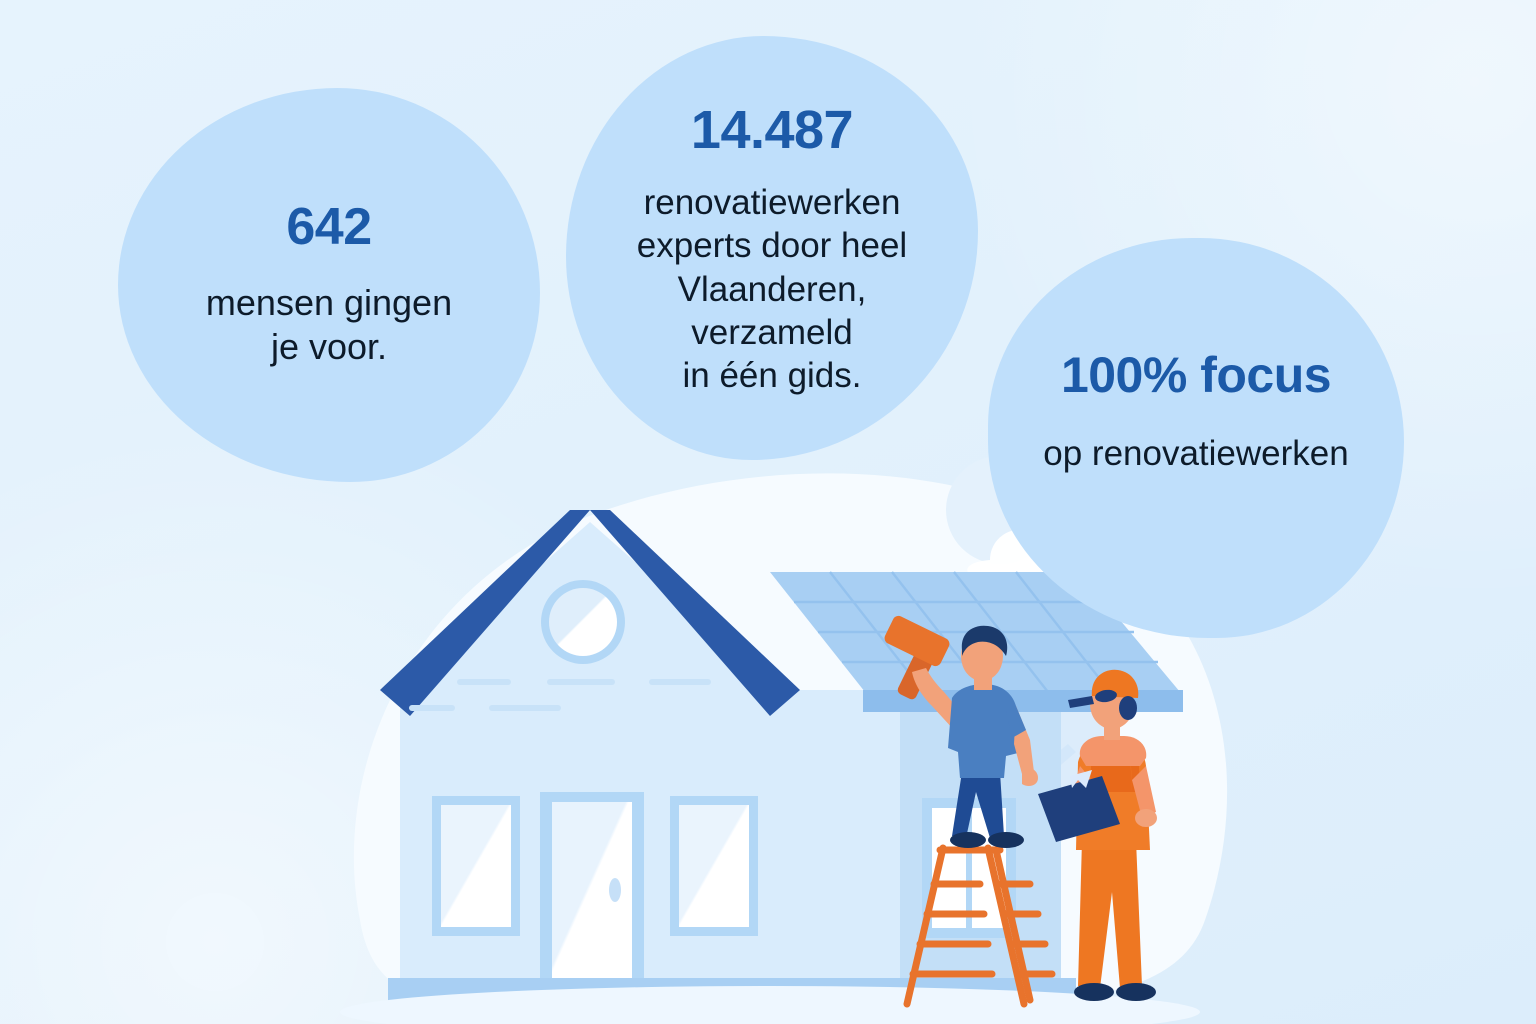 This screenshot has width=1536, height=1024. I want to click on stat-number: 100% focus, so click(1196, 375).